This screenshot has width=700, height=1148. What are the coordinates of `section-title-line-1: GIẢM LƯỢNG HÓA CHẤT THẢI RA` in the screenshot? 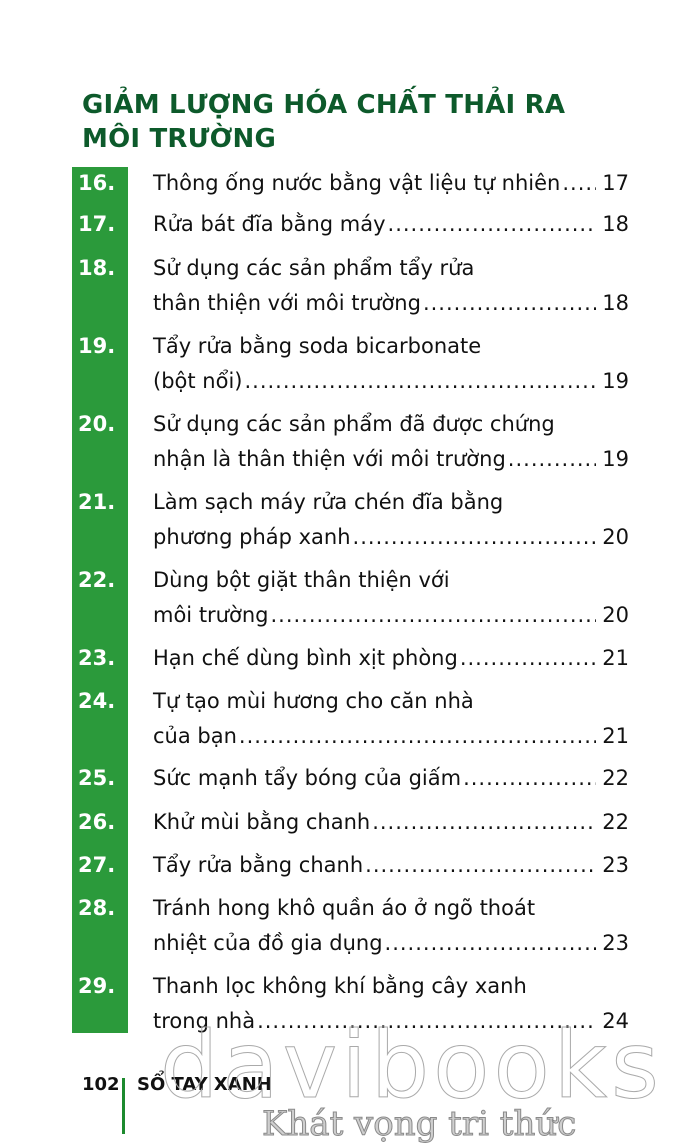 It's located at (324, 105).